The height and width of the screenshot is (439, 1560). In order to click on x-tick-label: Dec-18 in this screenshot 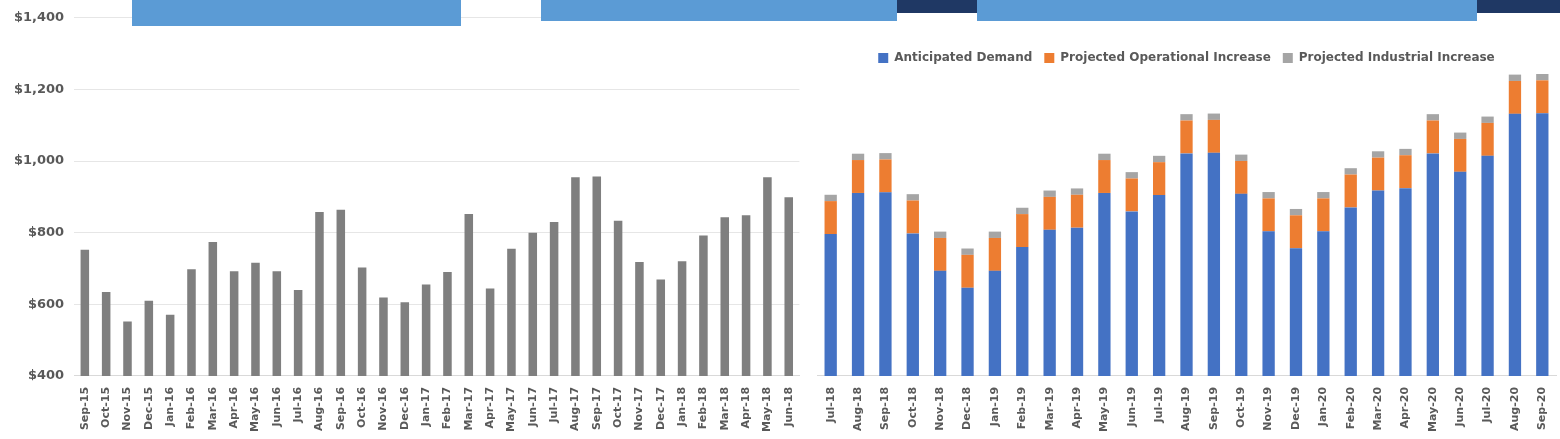, I will do `click(967, 408)`.